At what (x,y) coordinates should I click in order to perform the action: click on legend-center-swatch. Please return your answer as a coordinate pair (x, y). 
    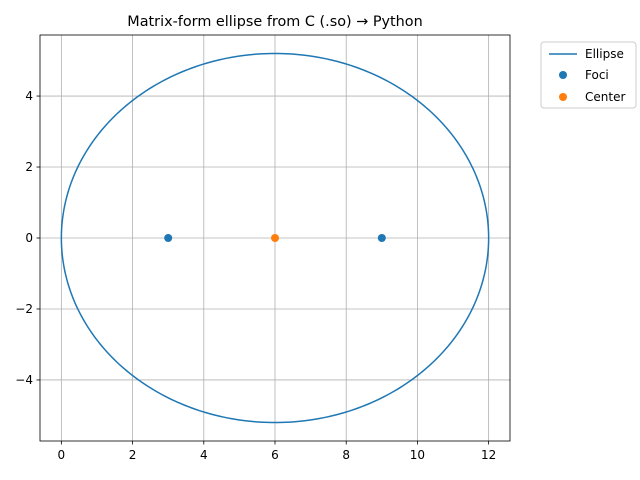
    Looking at the image, I should click on (563, 97).